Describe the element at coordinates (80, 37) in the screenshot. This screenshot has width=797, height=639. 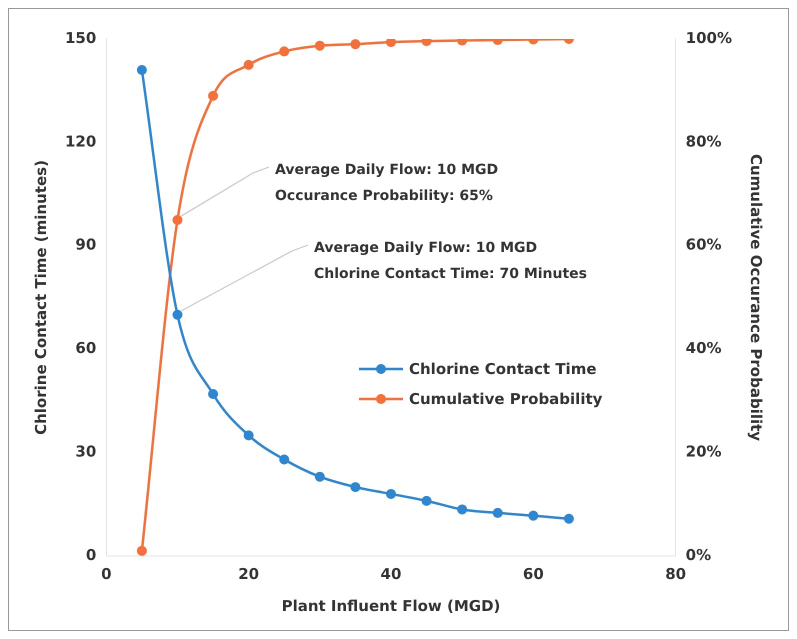
I see `y-tick-label: 150` at that location.